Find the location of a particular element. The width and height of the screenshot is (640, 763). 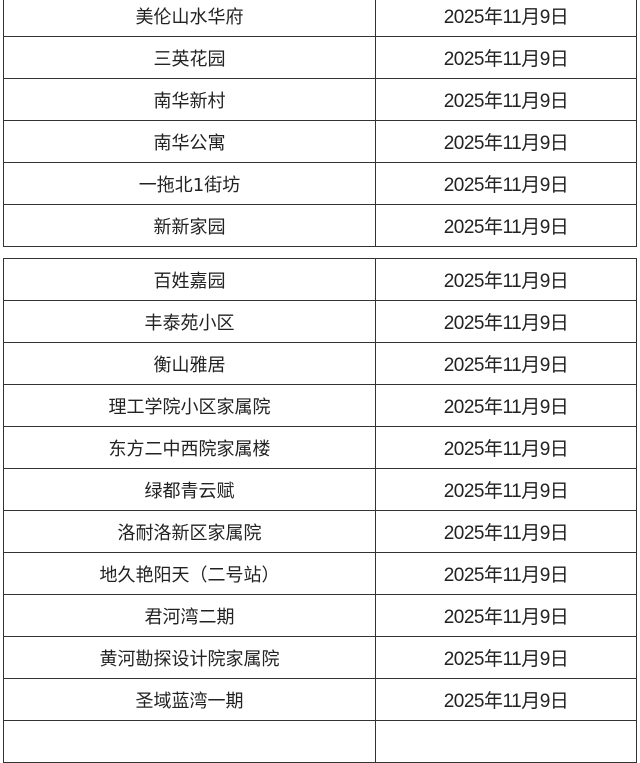

community-name-cell: 丰泰苑小区 is located at coordinates (189, 321).